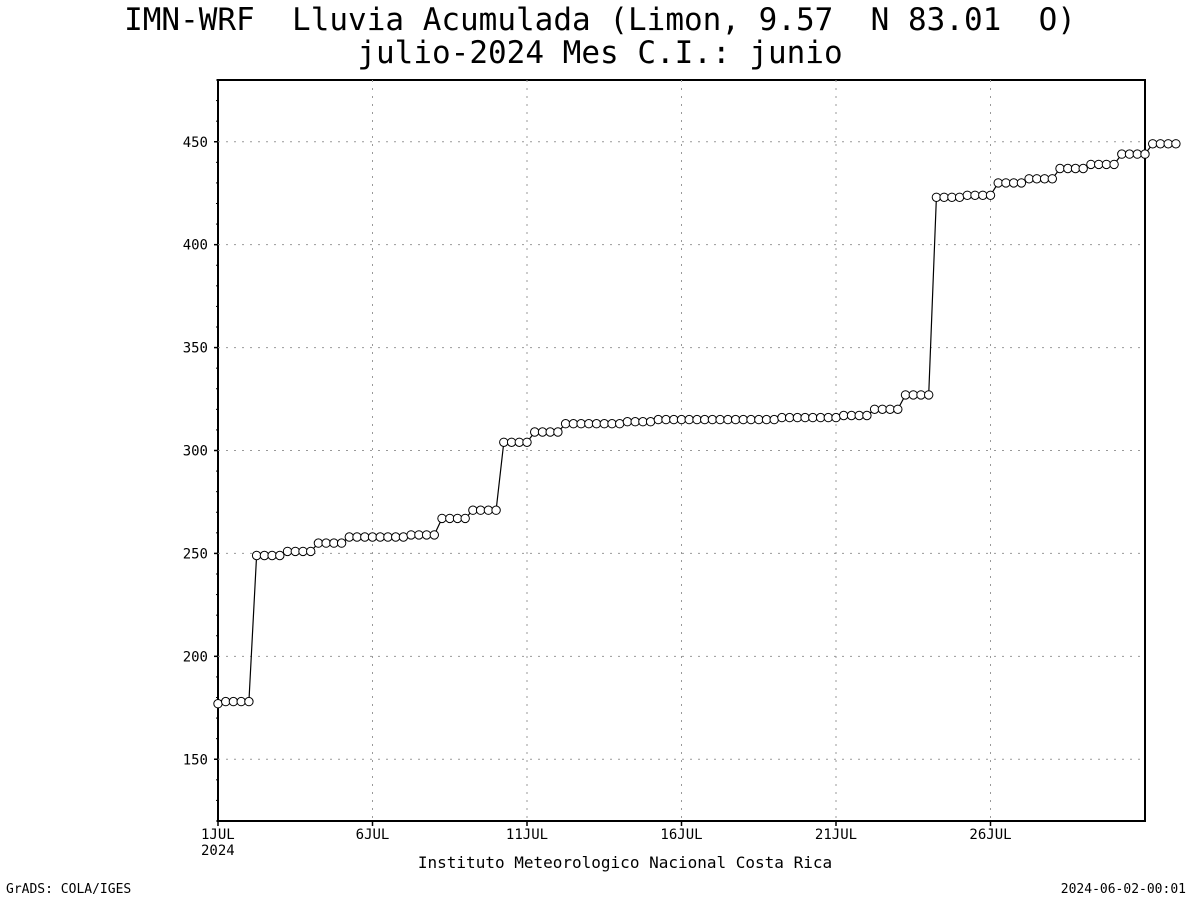  Describe the element at coordinates (195, 349) in the screenshot. I see `y-tick-label: 350` at that location.